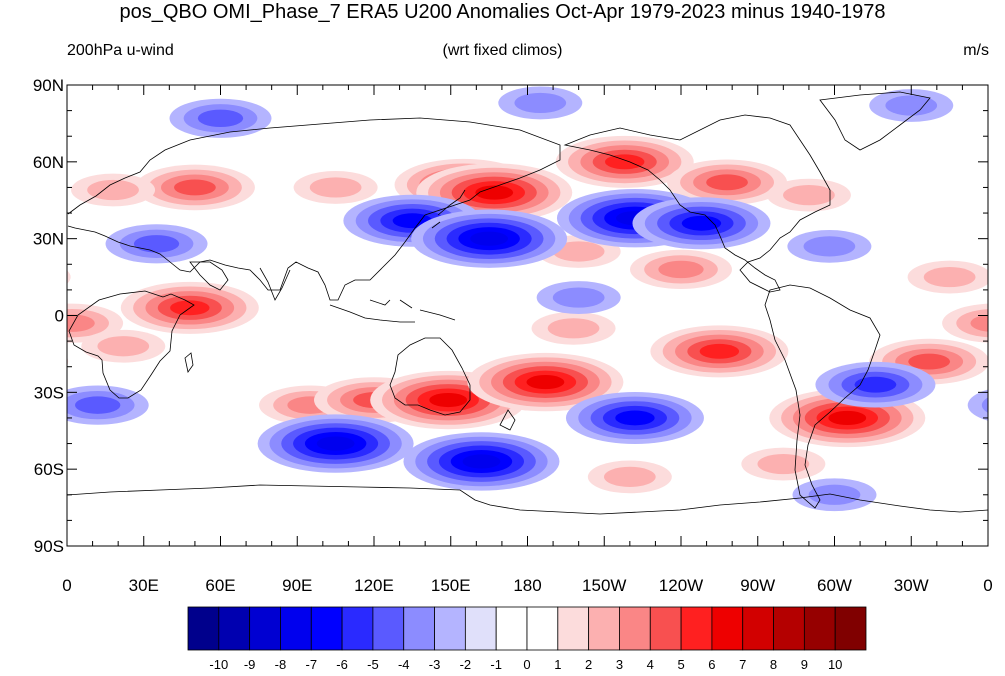 The height and width of the screenshot is (676, 1005). I want to click on coastline-greenland, so click(875, 121).